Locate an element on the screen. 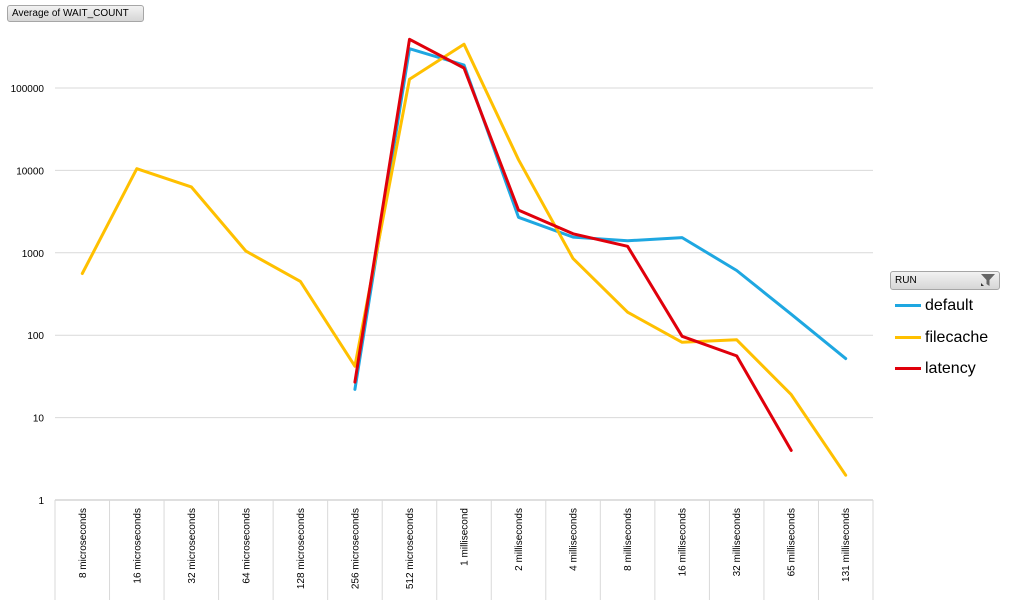 Image resolution: width=1010 pixels, height=602 pixels. x-tick-label: 65 milliseconds is located at coordinates (792, 542).